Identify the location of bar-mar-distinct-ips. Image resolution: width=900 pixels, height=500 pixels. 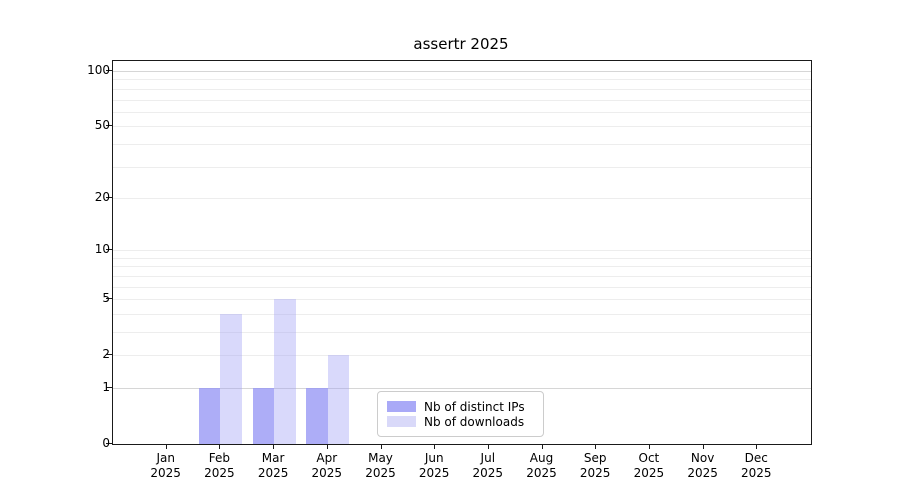
(263, 416).